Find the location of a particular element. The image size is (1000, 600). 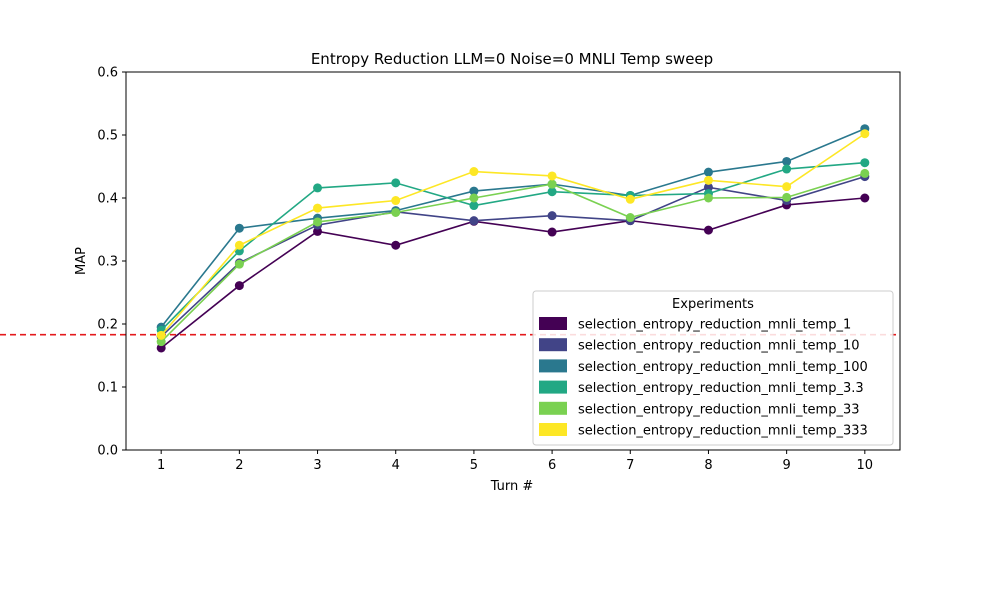

legend-entry: selection_entropy_reduction_mnli_temp_10 is located at coordinates (719, 346).